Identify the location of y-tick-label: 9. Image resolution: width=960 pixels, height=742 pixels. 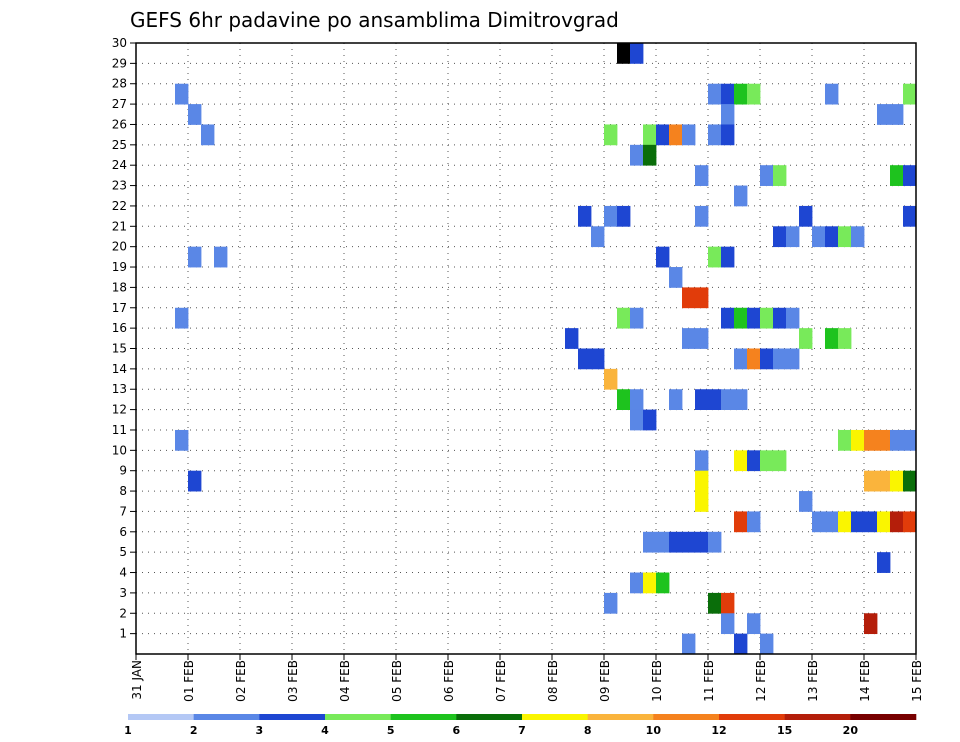
(123, 471).